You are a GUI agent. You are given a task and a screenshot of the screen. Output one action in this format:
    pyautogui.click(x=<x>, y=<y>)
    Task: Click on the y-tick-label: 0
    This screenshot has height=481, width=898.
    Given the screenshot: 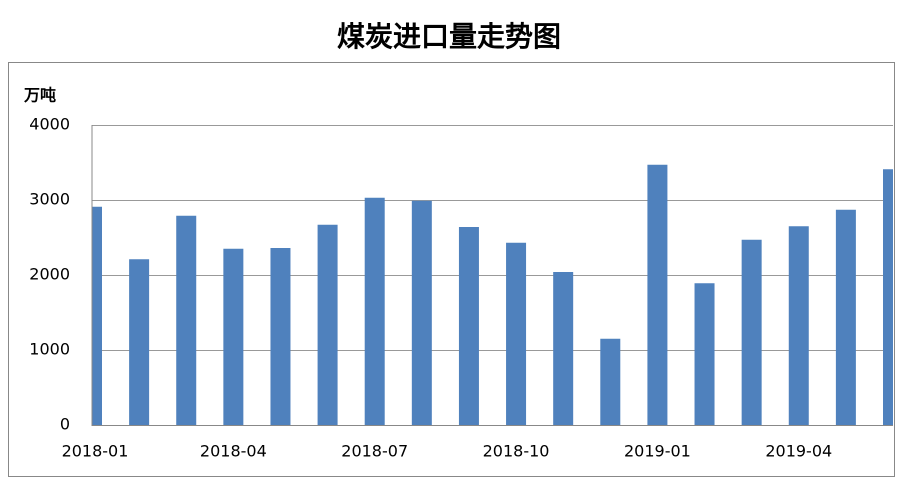 What is the action you would take?
    pyautogui.click(x=65, y=424)
    